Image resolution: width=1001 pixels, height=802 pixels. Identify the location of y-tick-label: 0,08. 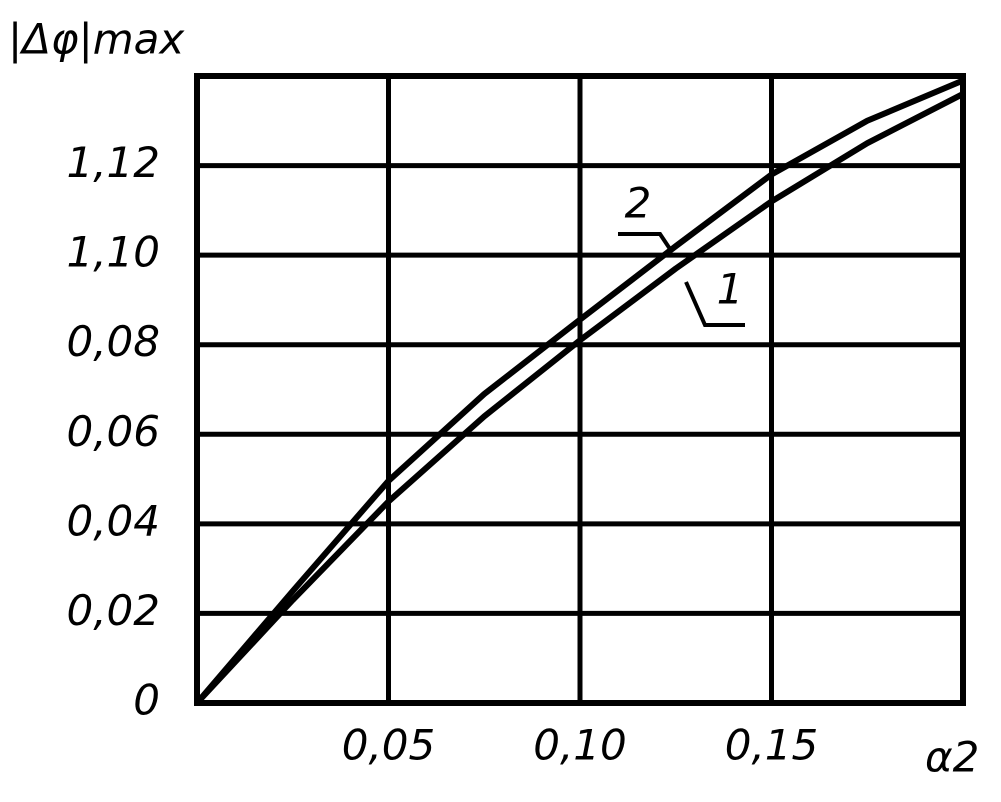
(113, 341).